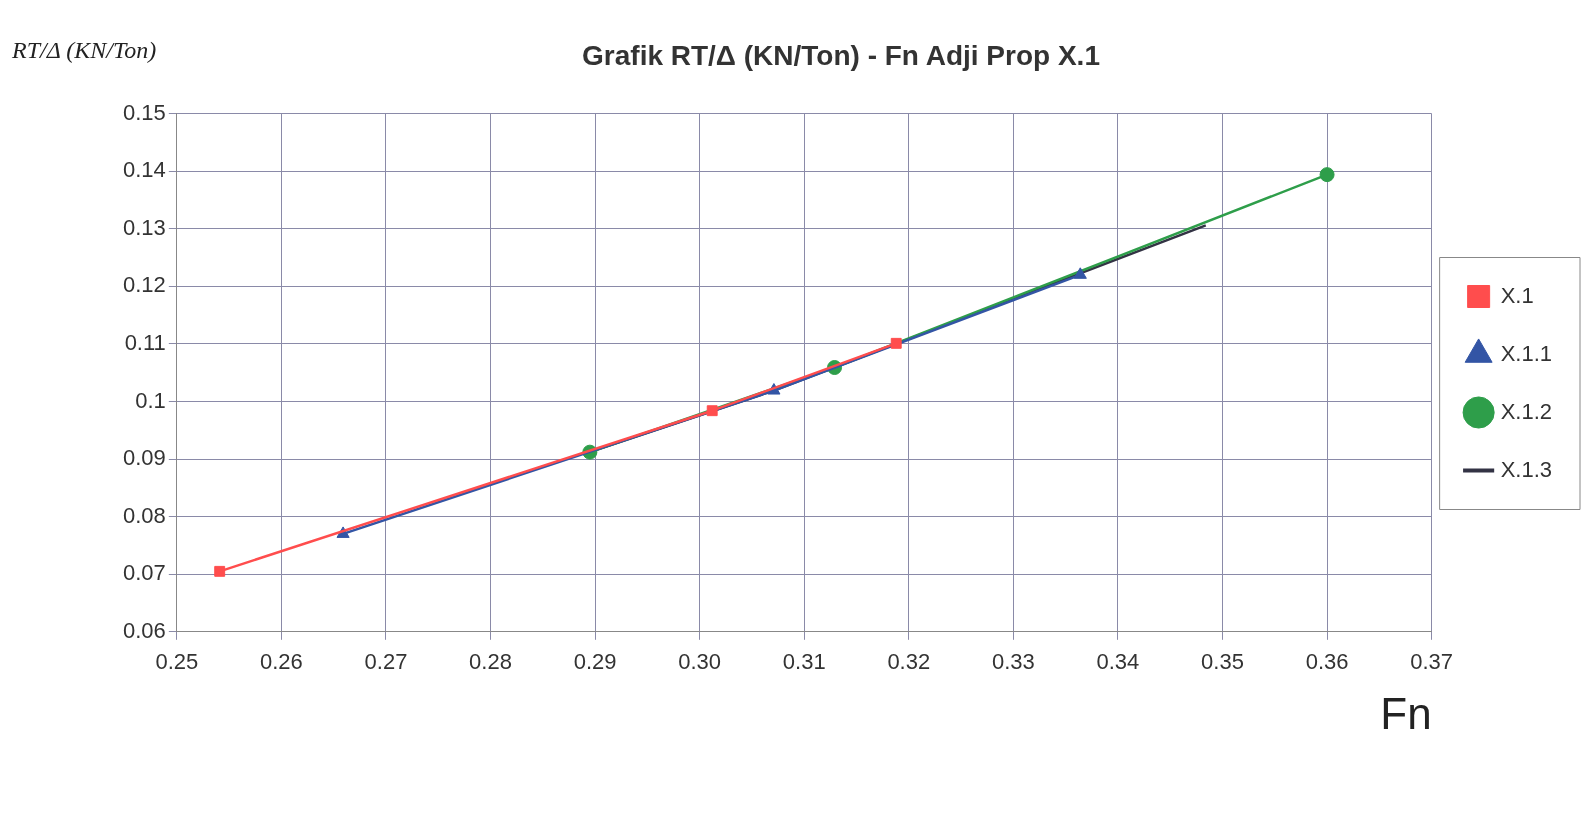  Describe the element at coordinates (144, 515) in the screenshot. I see `y-tick-label: 0.08` at that location.